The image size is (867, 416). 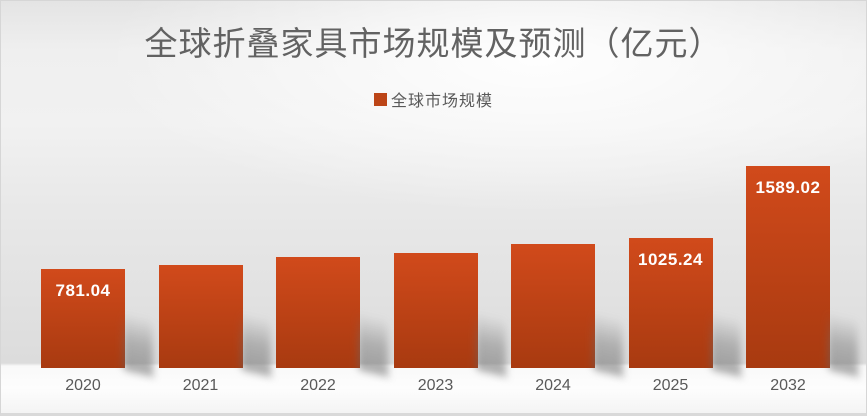 I want to click on legend-label: 全球市场规模, so click(x=441, y=101).